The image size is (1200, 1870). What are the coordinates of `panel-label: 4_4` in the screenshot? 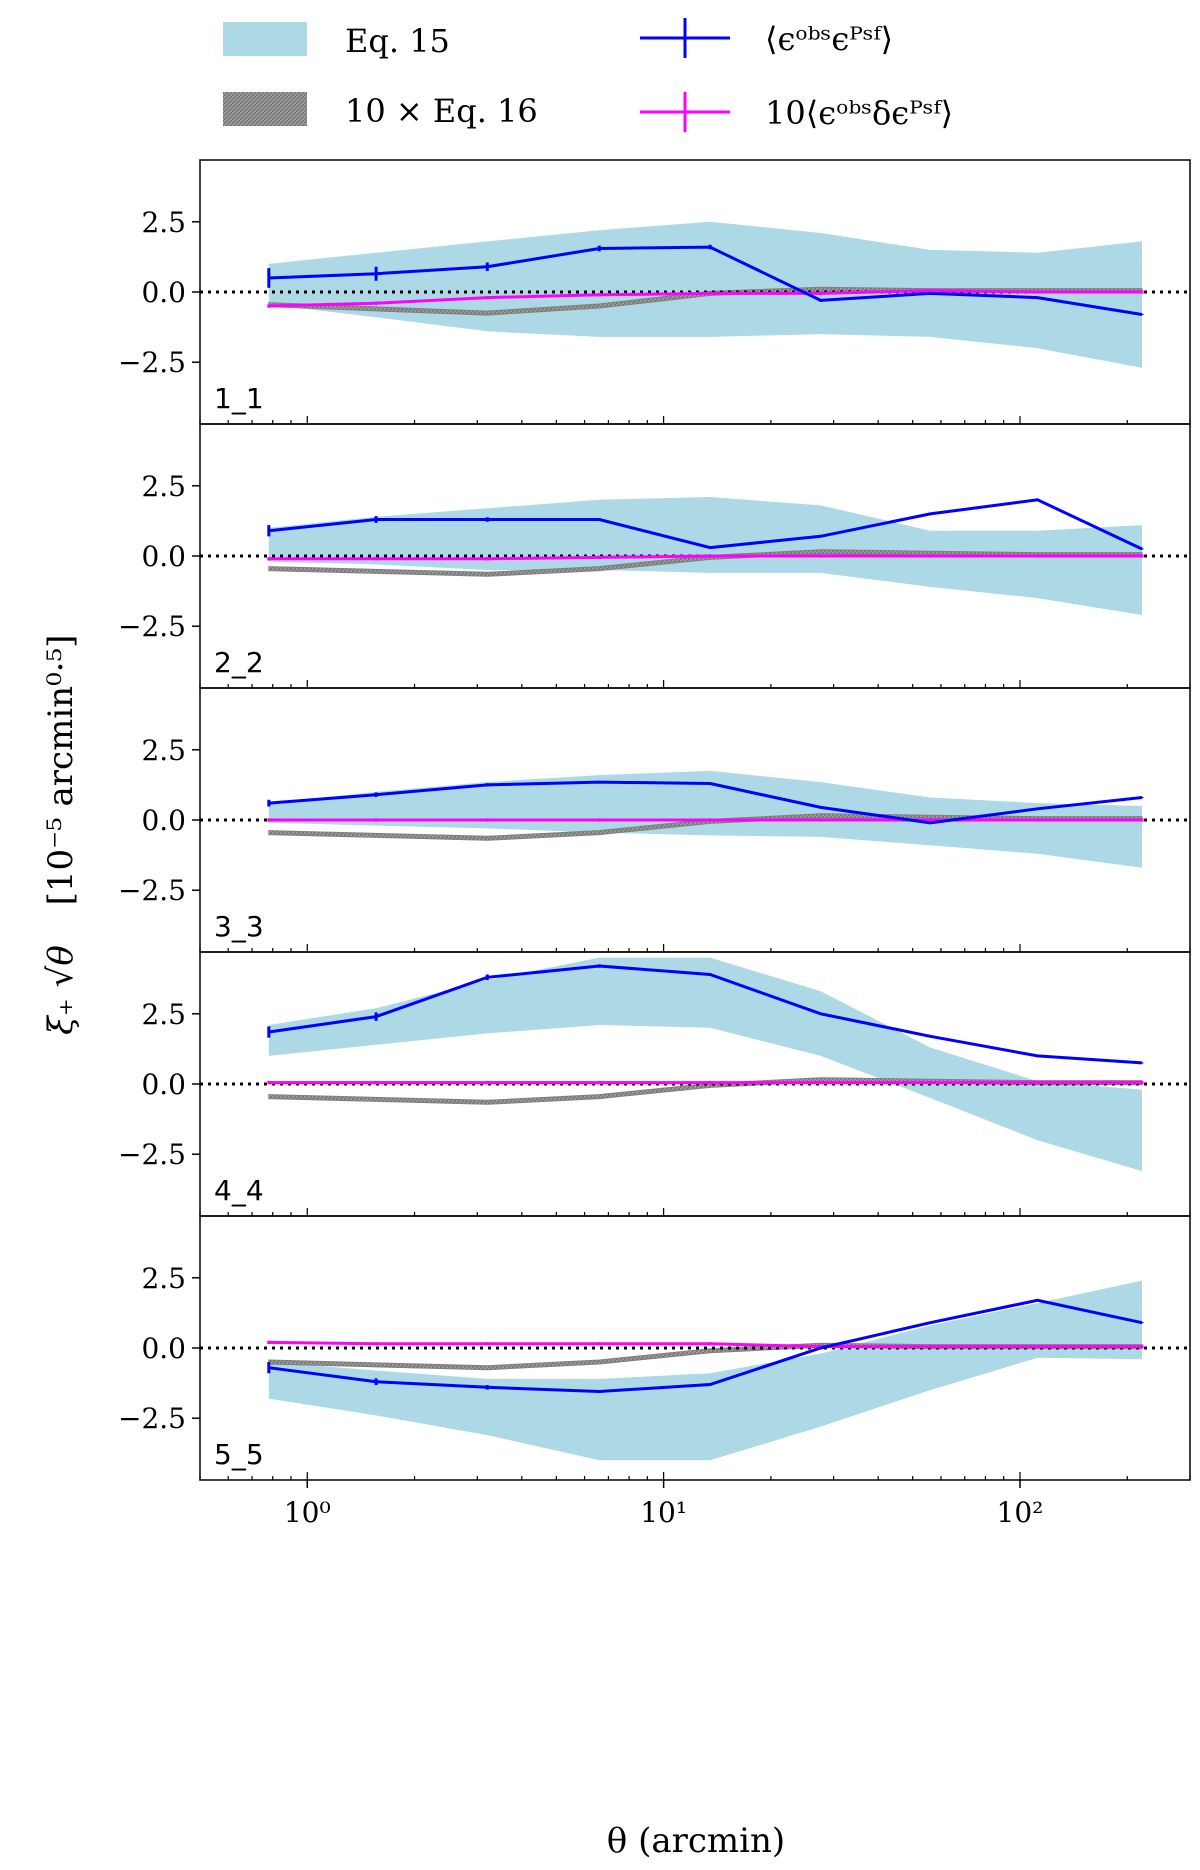 It's located at (239, 1190).